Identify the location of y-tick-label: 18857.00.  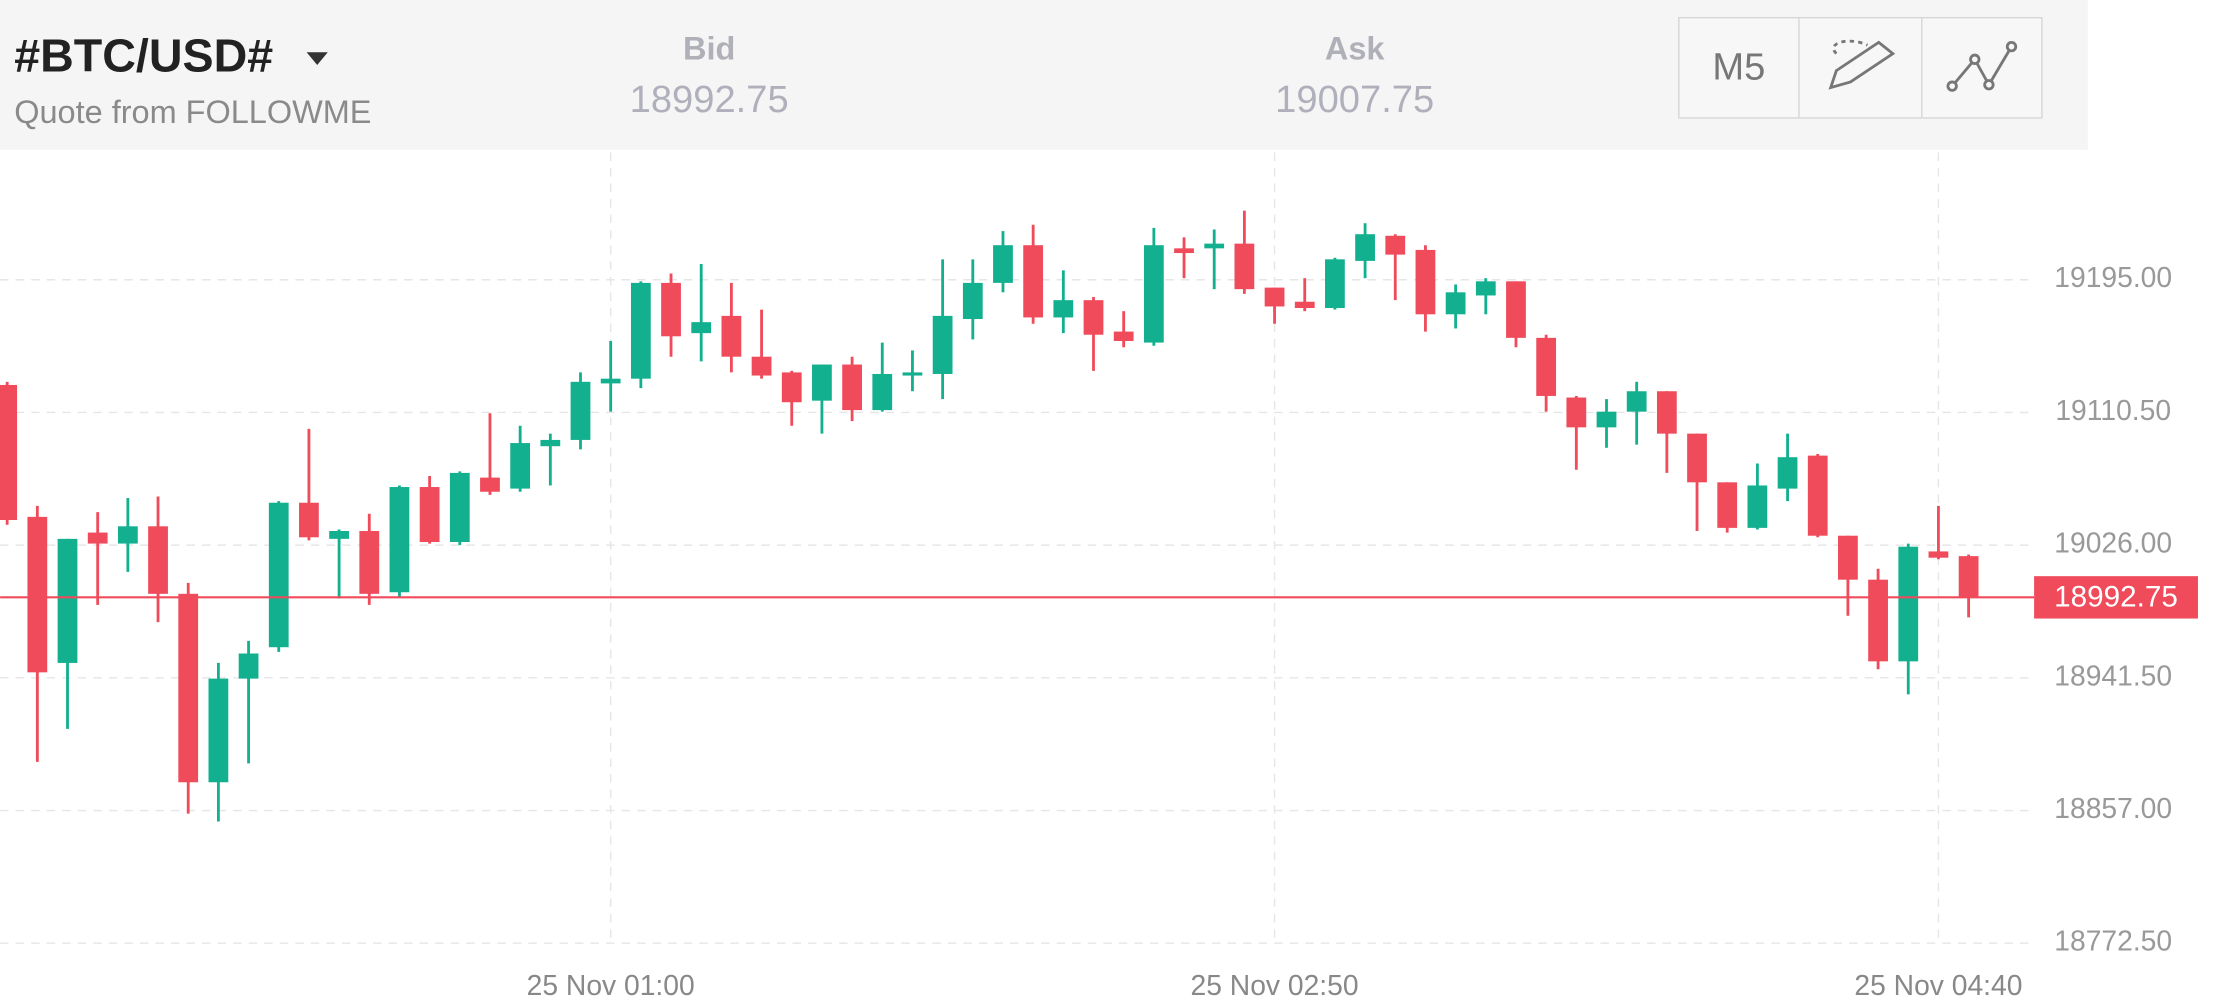
(2113, 808).